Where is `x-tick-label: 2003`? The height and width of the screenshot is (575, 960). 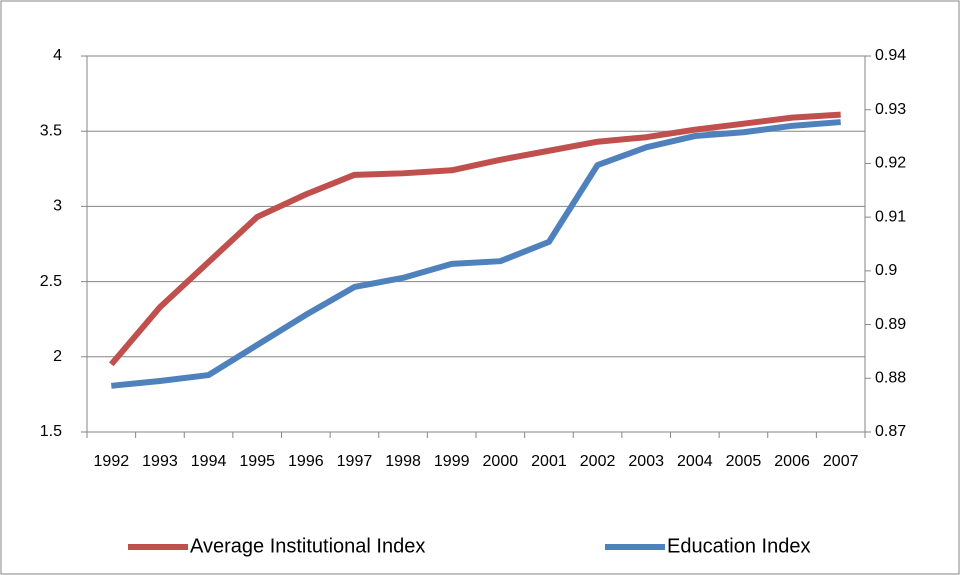
x-tick-label: 2003 is located at coordinates (646, 461).